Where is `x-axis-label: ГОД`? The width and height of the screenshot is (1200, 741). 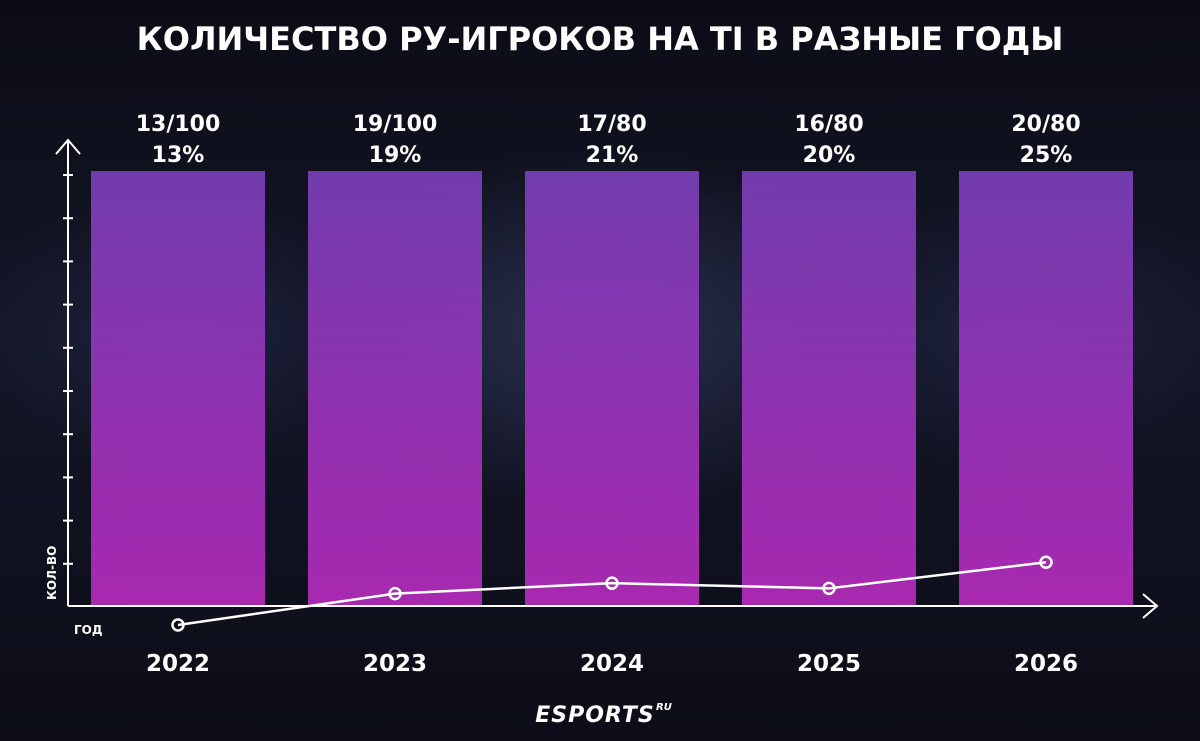 x-axis-label: ГОД is located at coordinates (88, 630).